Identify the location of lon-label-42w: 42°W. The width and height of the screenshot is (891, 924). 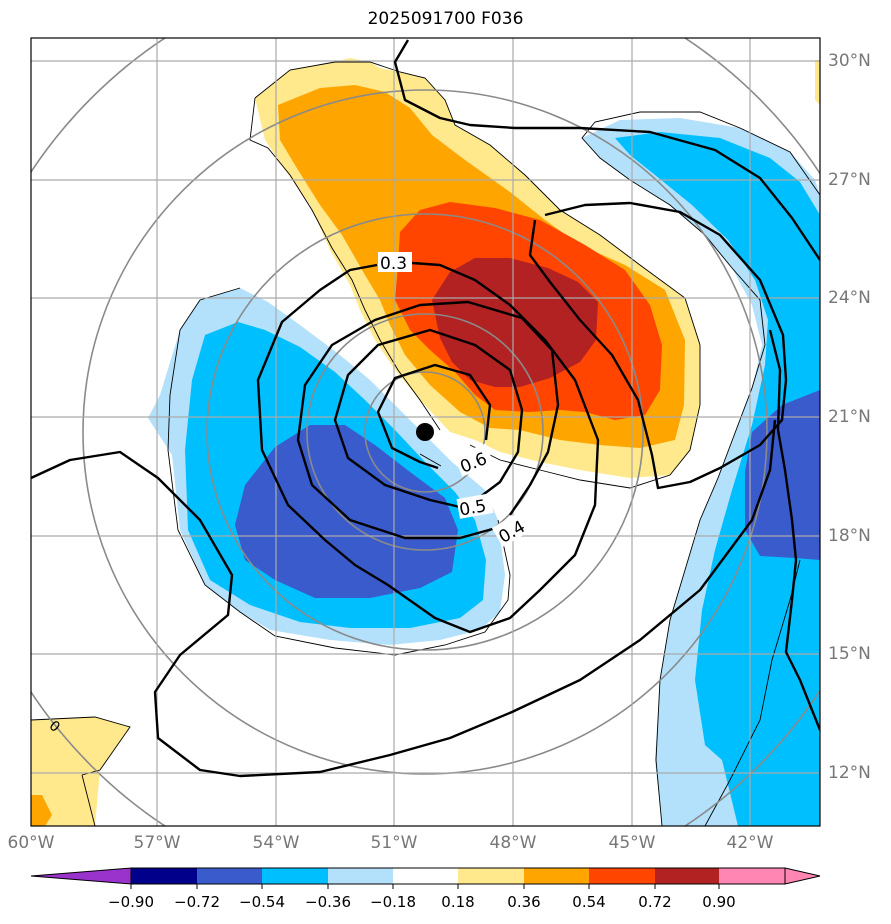
(750, 843).